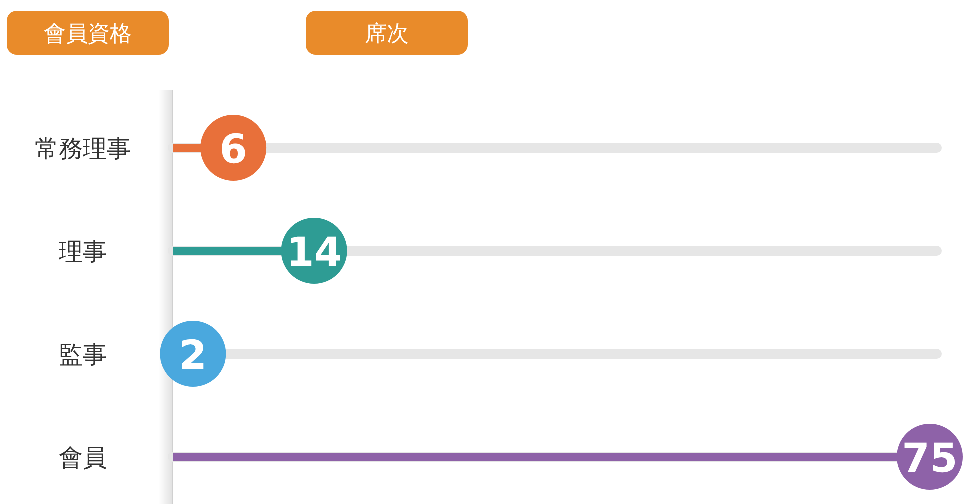  I want to click on data-label: 6, so click(234, 150).